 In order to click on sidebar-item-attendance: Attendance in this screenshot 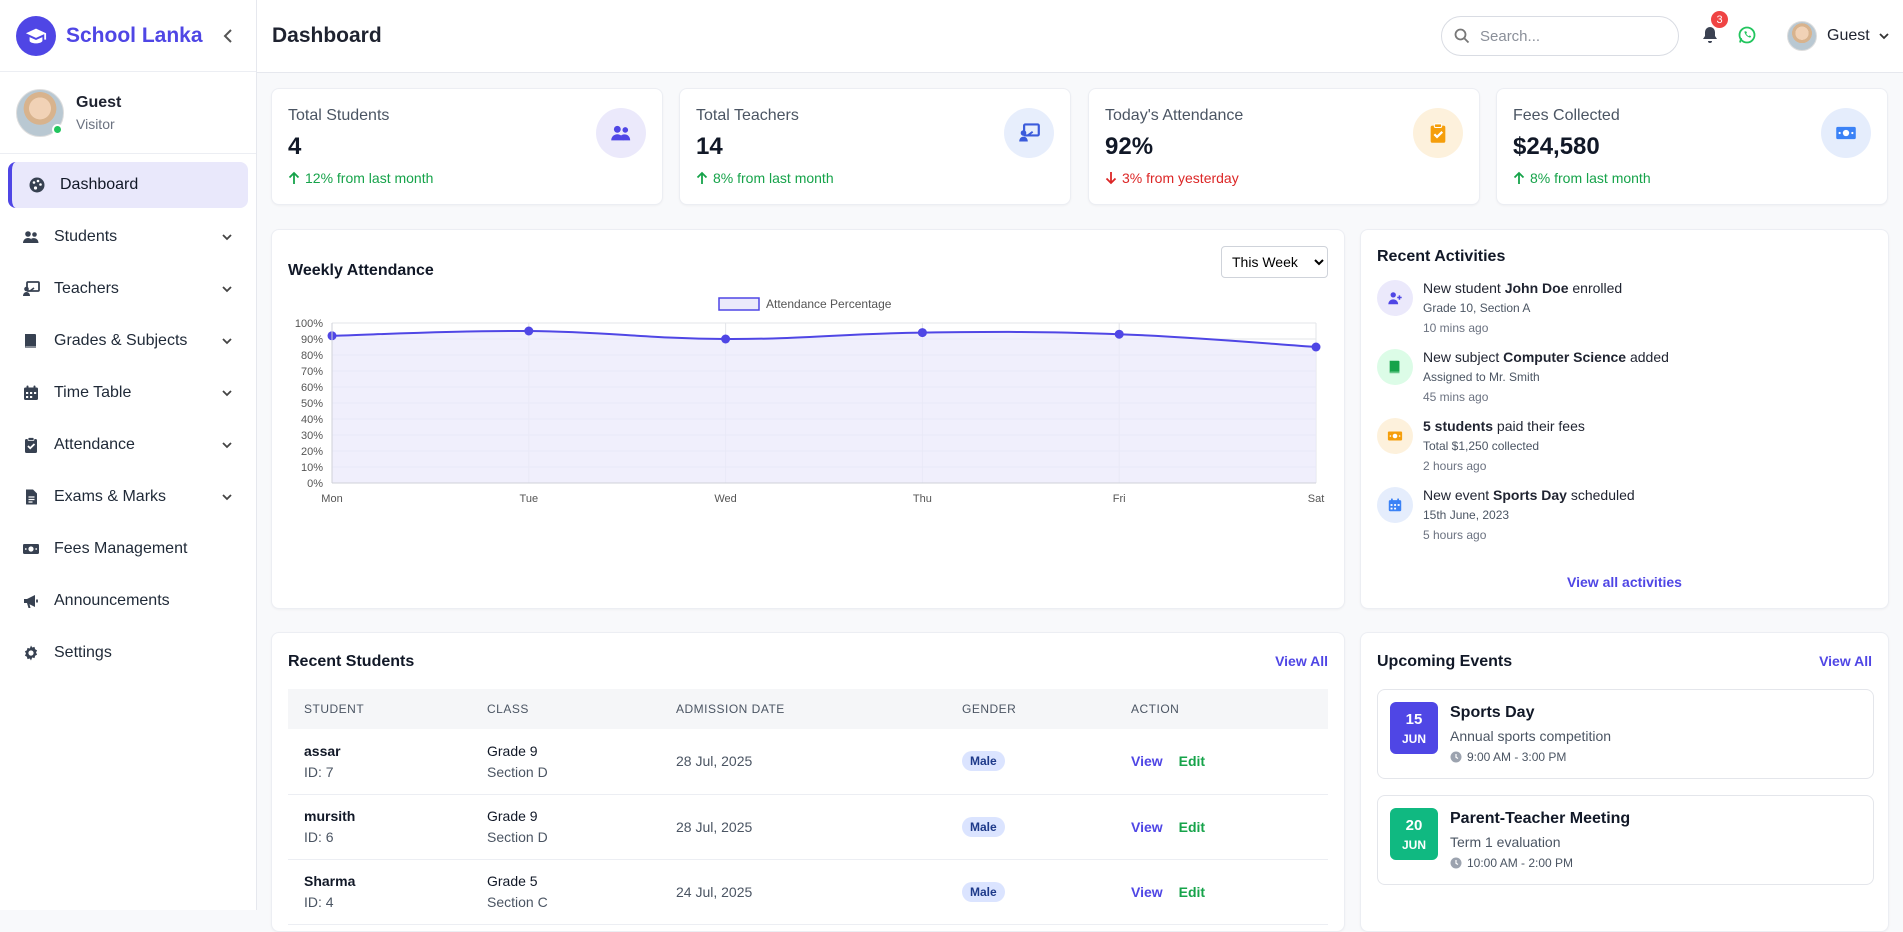, I will do `click(128, 445)`.